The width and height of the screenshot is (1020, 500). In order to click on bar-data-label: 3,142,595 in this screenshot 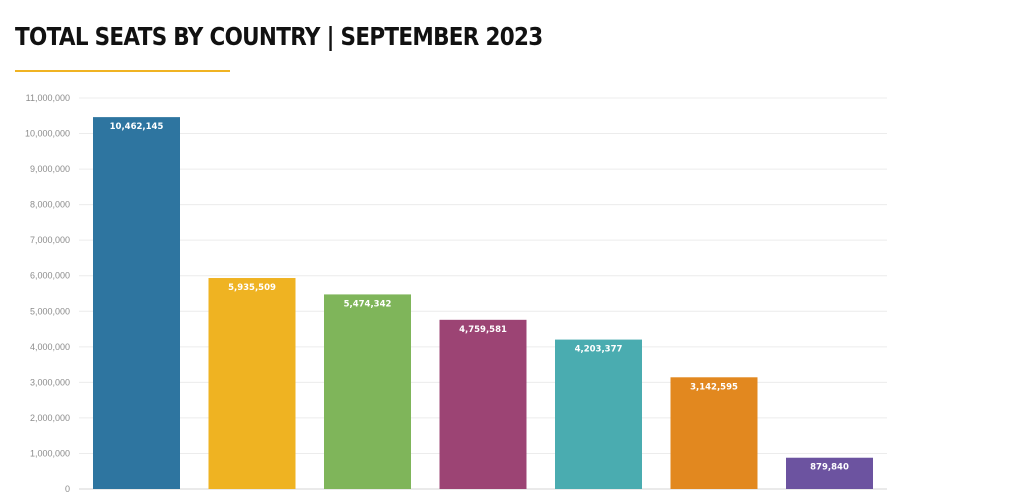, I will do `click(714, 387)`.